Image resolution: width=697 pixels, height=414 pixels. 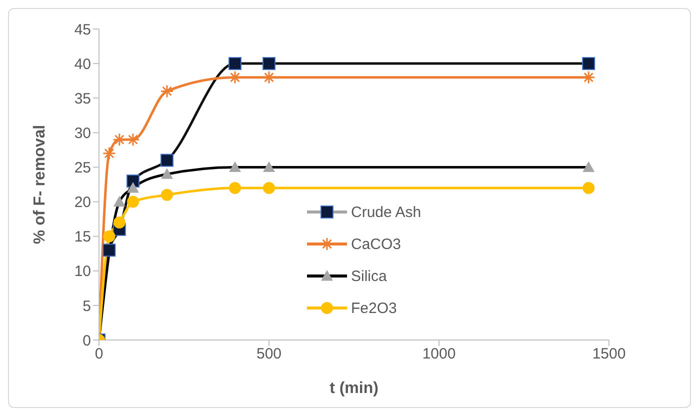 I want to click on legend-label: Crude Ash, so click(x=386, y=212).